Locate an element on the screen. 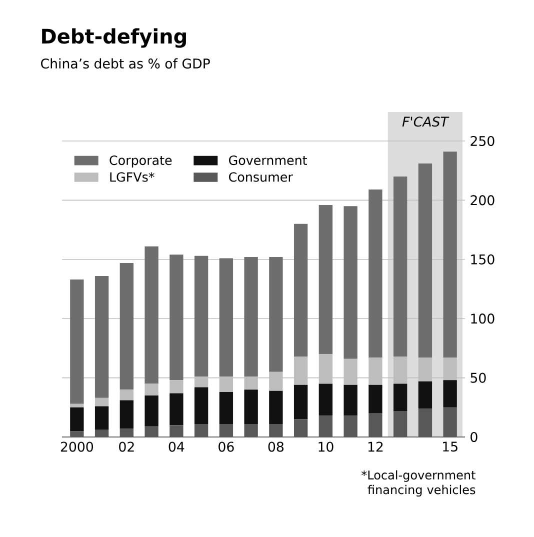 The height and width of the screenshot is (537, 534). chart-title: Debt-defying is located at coordinates (114, 38).